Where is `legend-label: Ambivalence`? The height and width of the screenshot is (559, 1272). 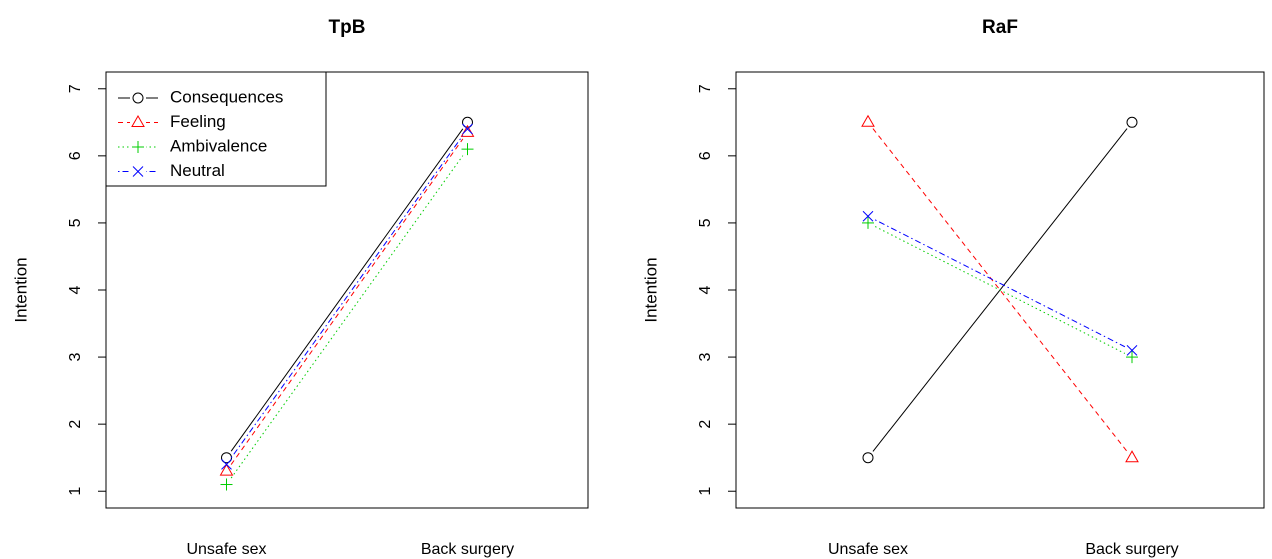
legend-label: Ambivalence is located at coordinates (218, 145).